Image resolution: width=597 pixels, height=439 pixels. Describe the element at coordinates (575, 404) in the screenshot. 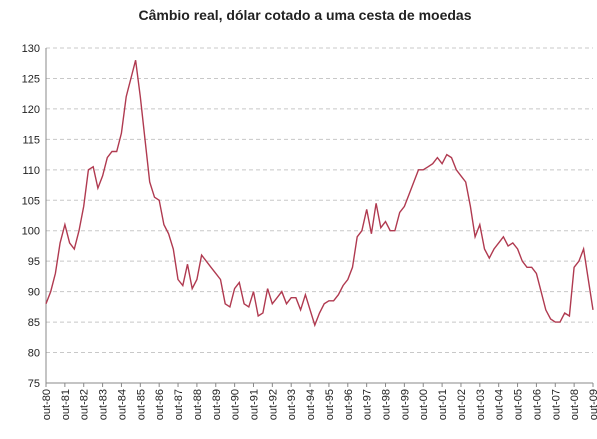

I see `x-tick-label: out-08` at that location.